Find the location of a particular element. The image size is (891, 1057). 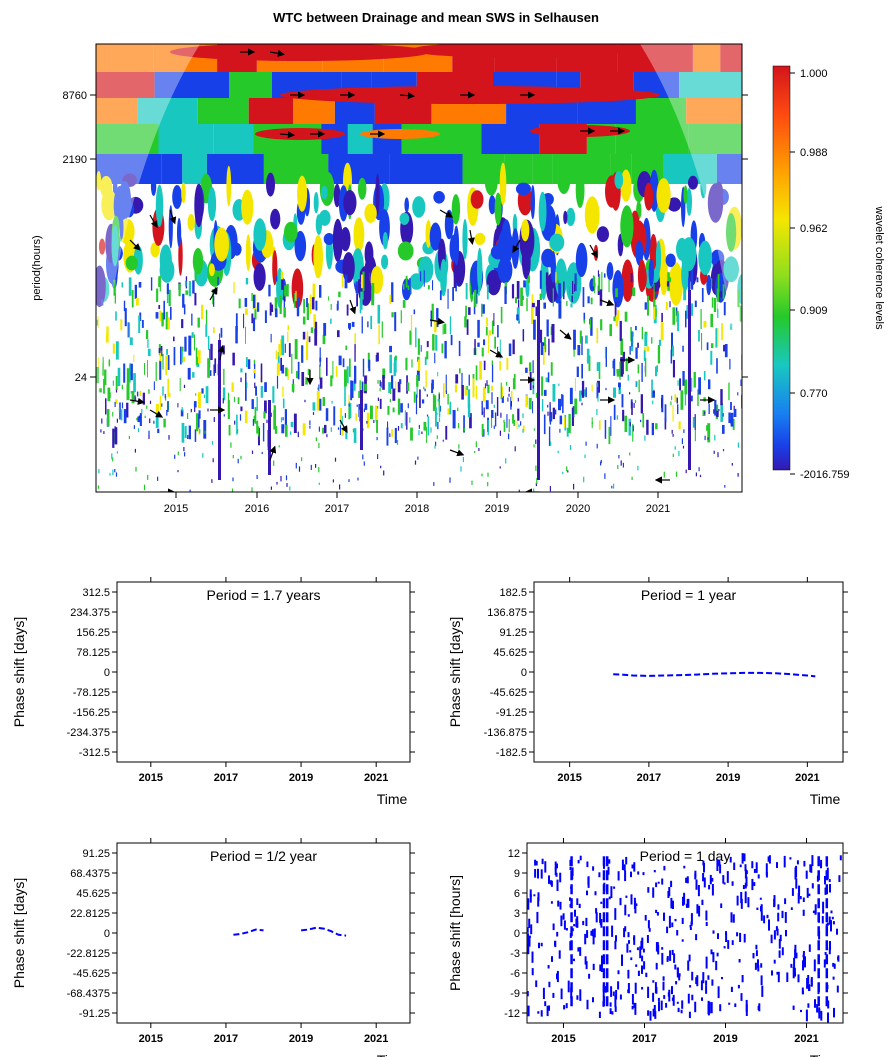

colorbar-tick-label: -2016.759 is located at coordinates (825, 475).